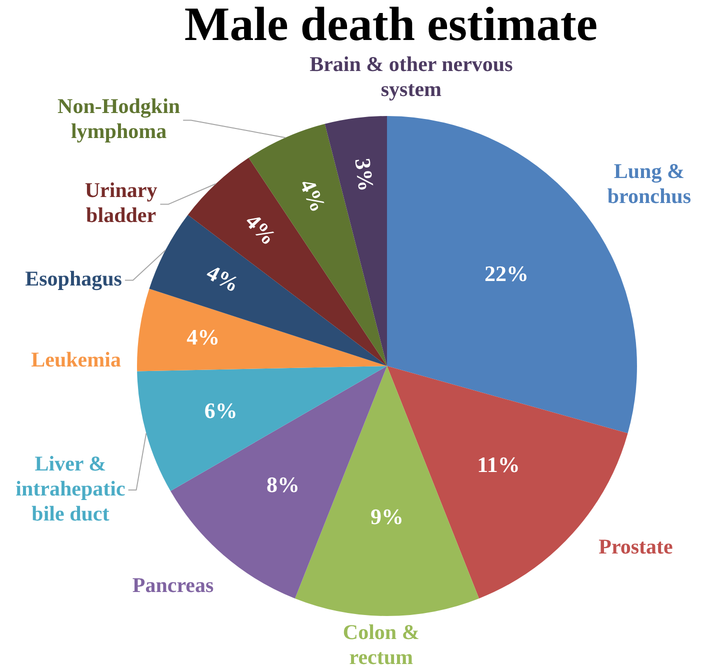 Image resolution: width=705 pixels, height=671 pixels. Describe the element at coordinates (221, 411) in the screenshot. I see `data-label: 6%` at that location.